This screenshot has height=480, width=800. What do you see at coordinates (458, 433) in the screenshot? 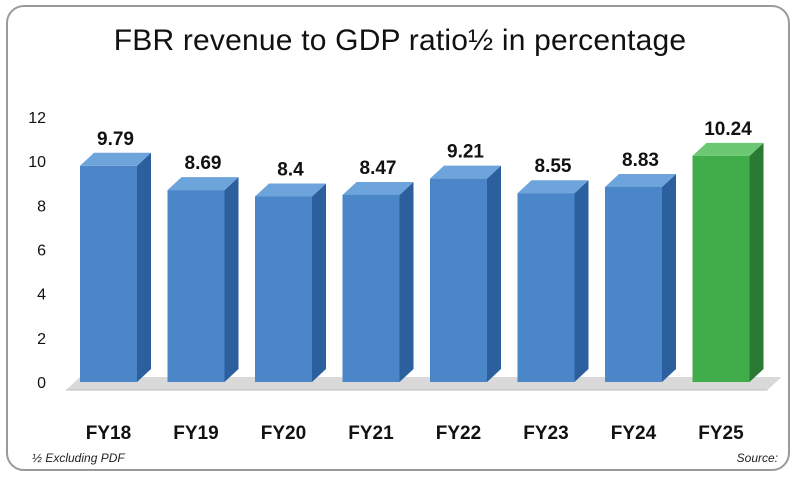
I see `x-tick-label: FY22` at bounding box center [458, 433].